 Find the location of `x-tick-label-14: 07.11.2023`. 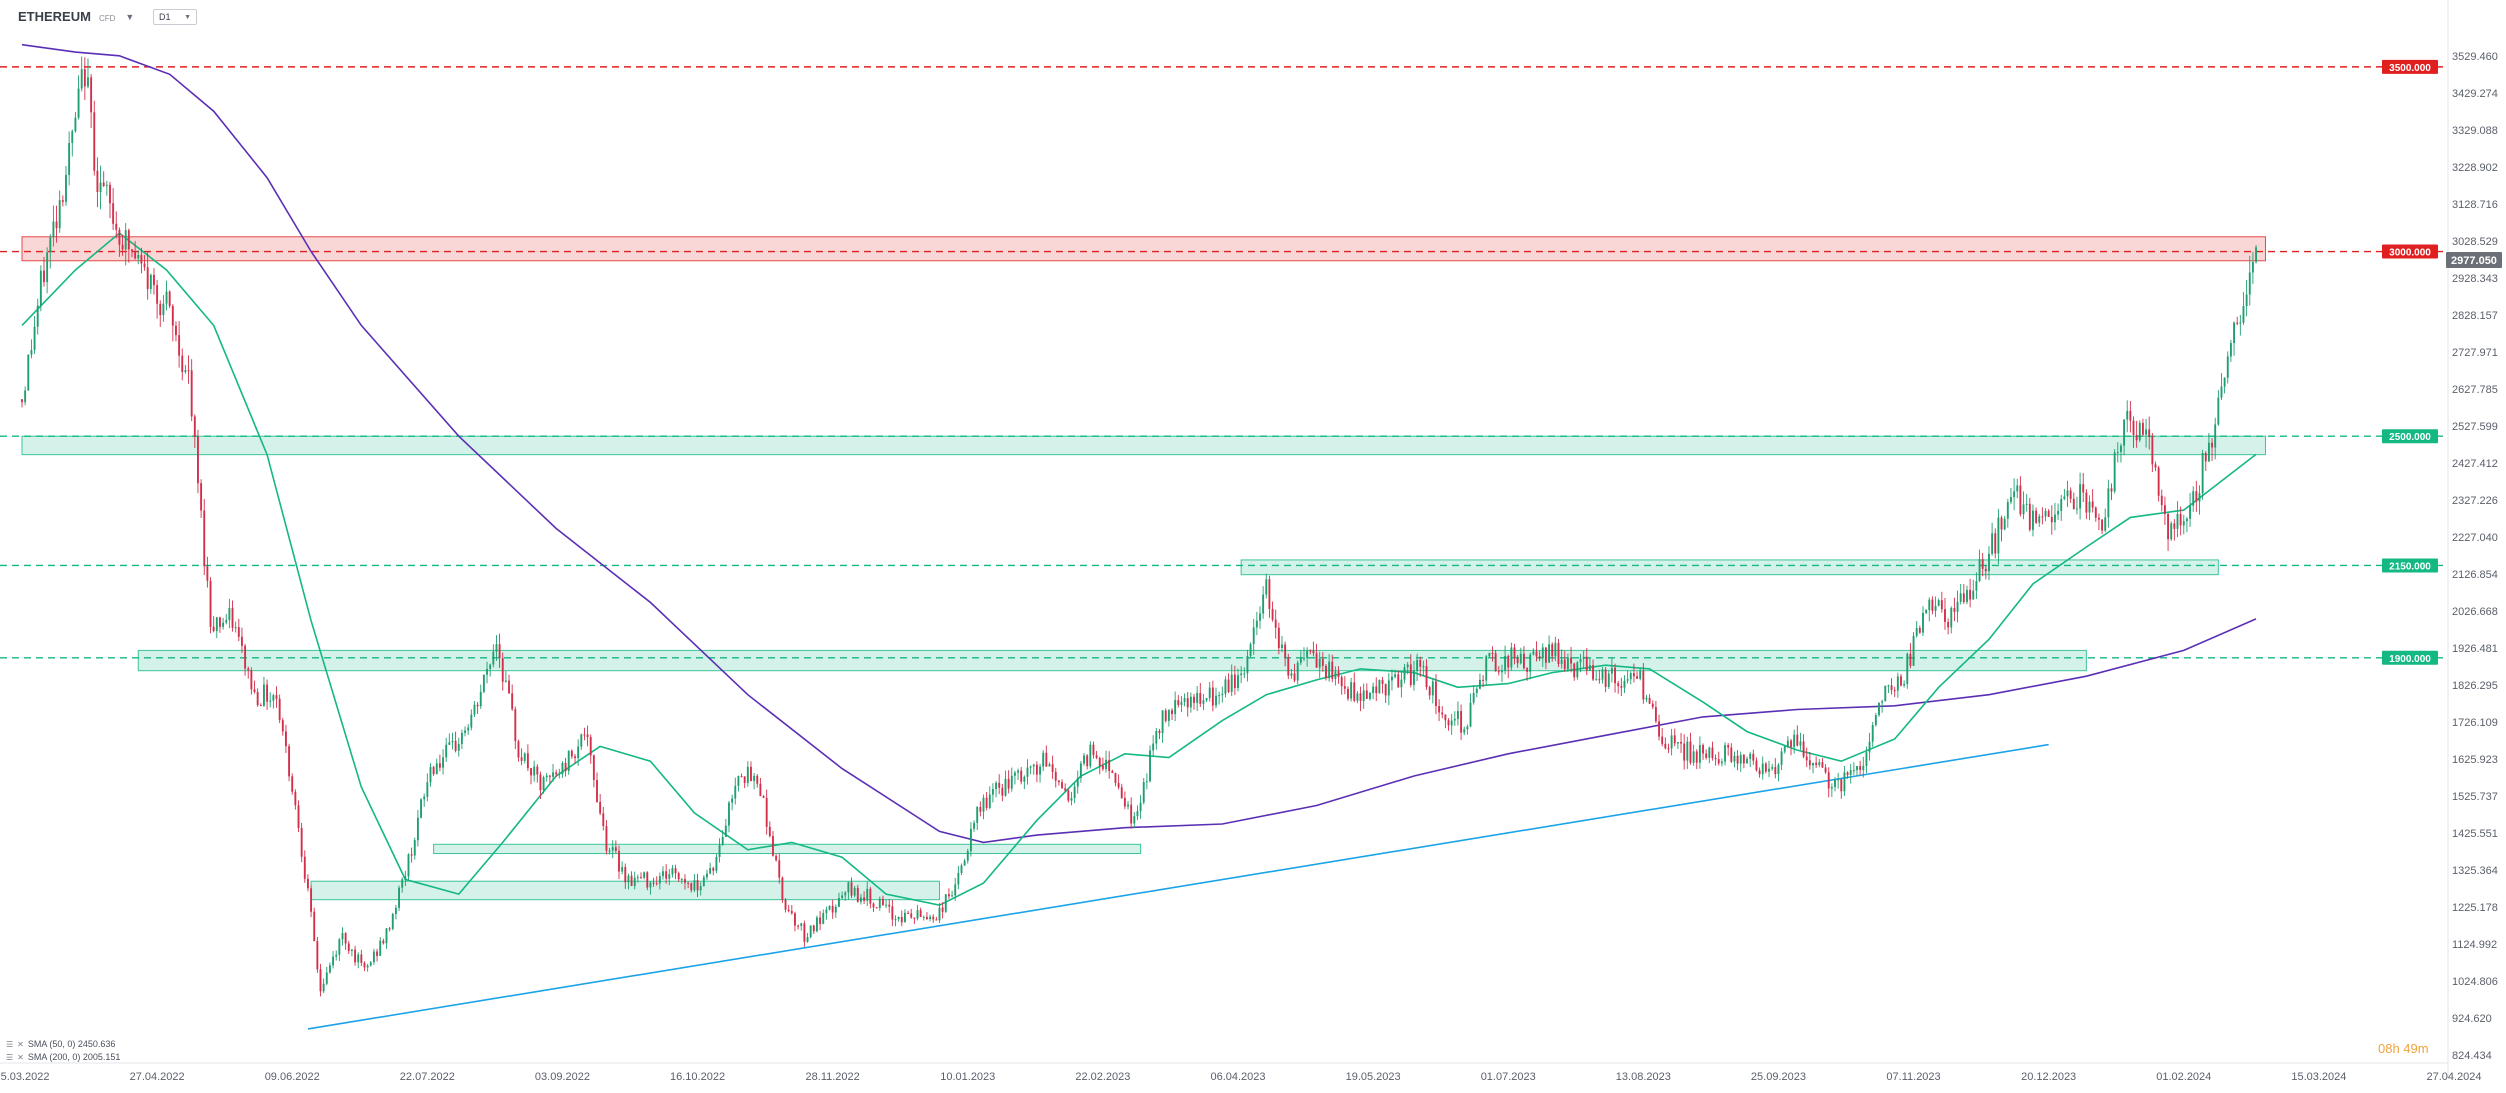

x-tick-label-14: 07.11.2023 is located at coordinates (1913, 1077).